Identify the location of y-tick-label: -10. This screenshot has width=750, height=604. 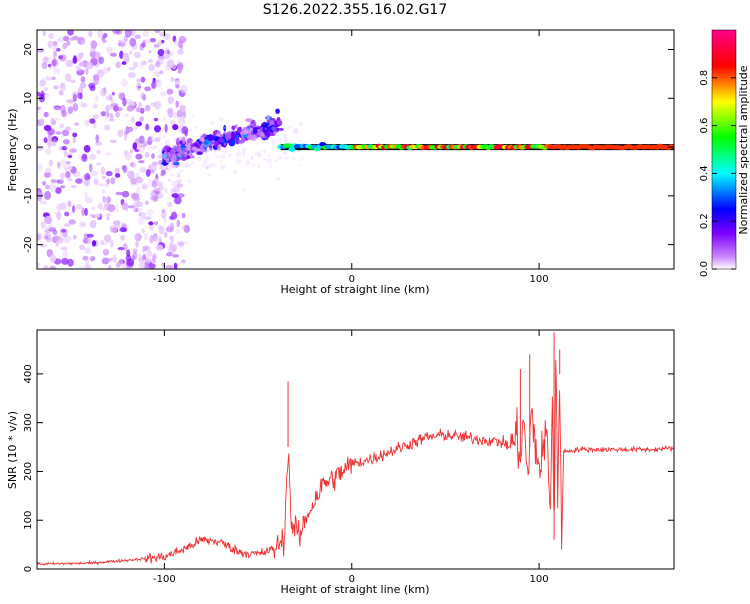
(28, 196).